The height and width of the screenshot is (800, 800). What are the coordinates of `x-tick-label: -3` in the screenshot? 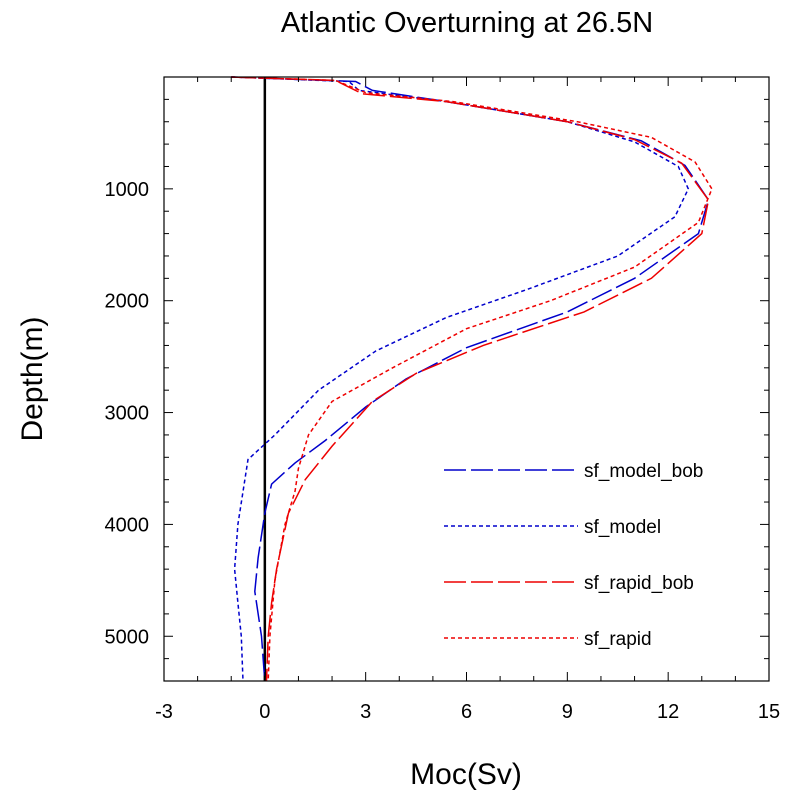 It's located at (164, 712).